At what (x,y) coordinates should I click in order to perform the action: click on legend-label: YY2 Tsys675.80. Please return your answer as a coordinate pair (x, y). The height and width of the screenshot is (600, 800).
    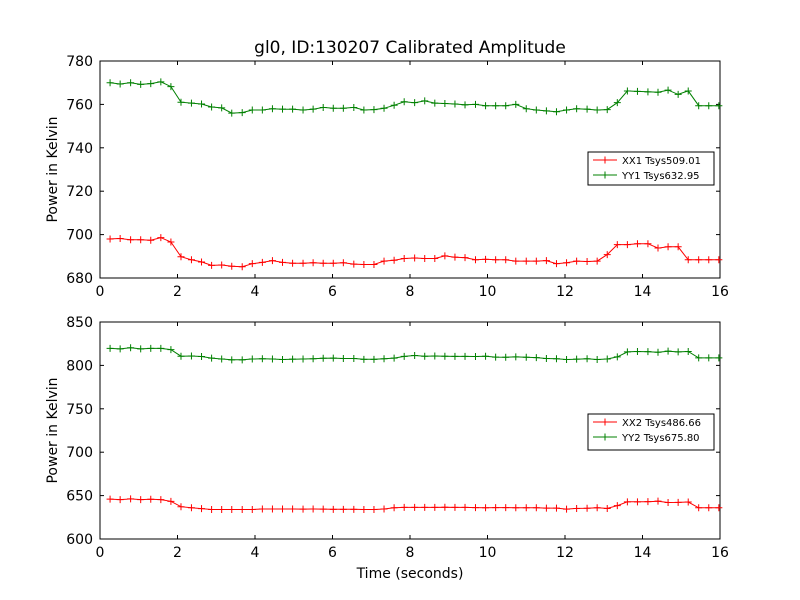
    Looking at the image, I should click on (660, 438).